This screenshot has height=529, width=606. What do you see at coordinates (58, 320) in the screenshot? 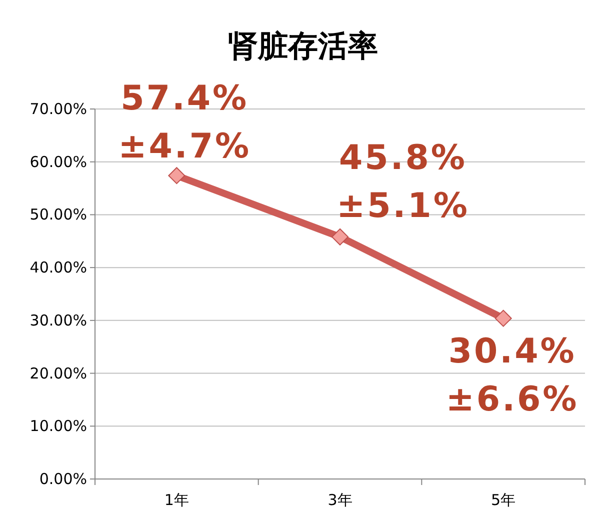
I see `y-tick-label: 30.00%` at bounding box center [58, 320].